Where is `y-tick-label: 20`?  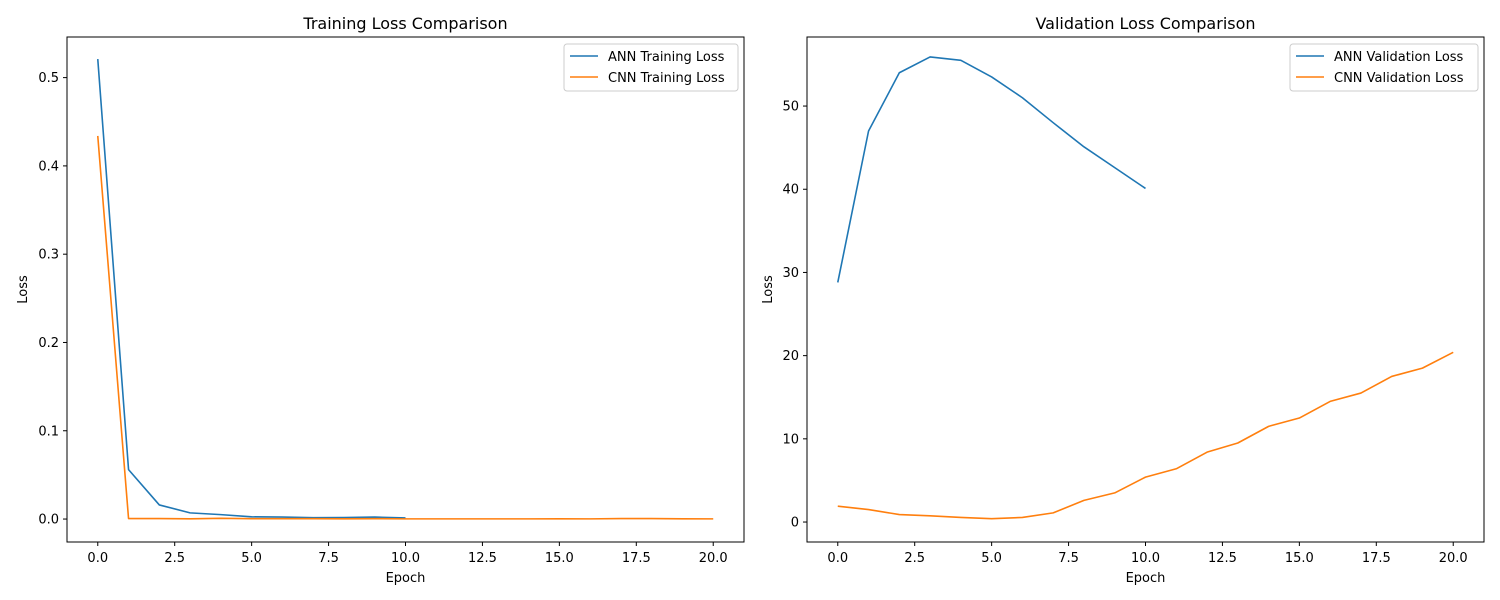 y-tick-label: 20 is located at coordinates (790, 356).